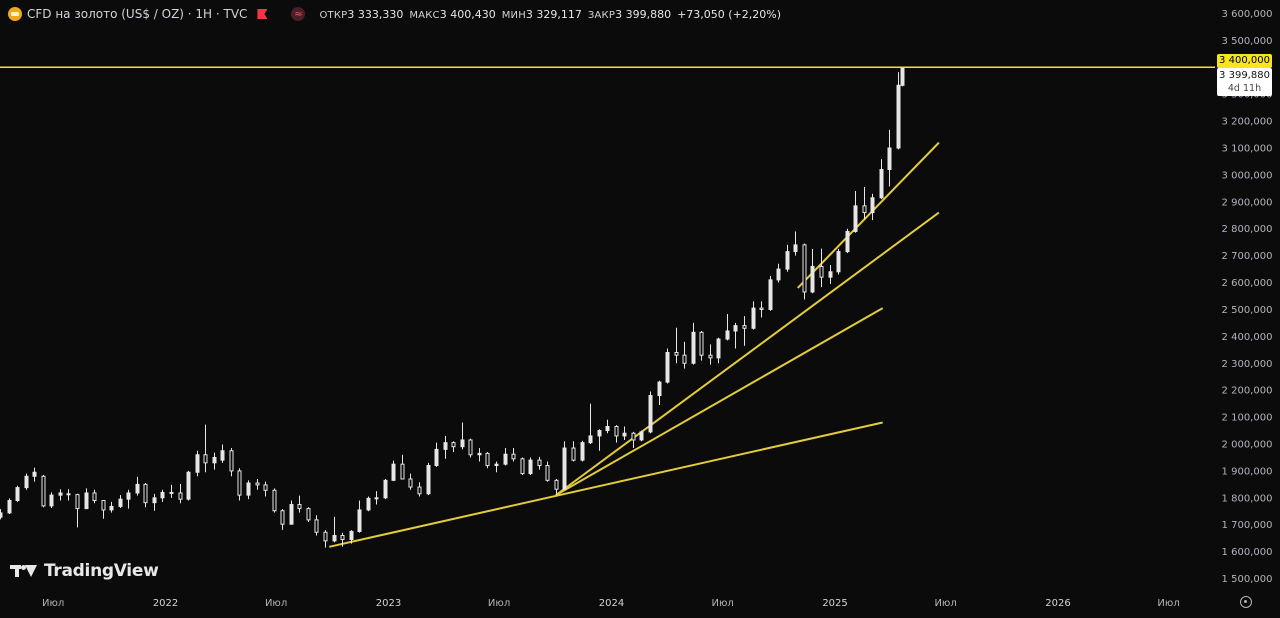 The image size is (1280, 618). I want to click on price-tick-label: 1 600,000, so click(1247, 552).